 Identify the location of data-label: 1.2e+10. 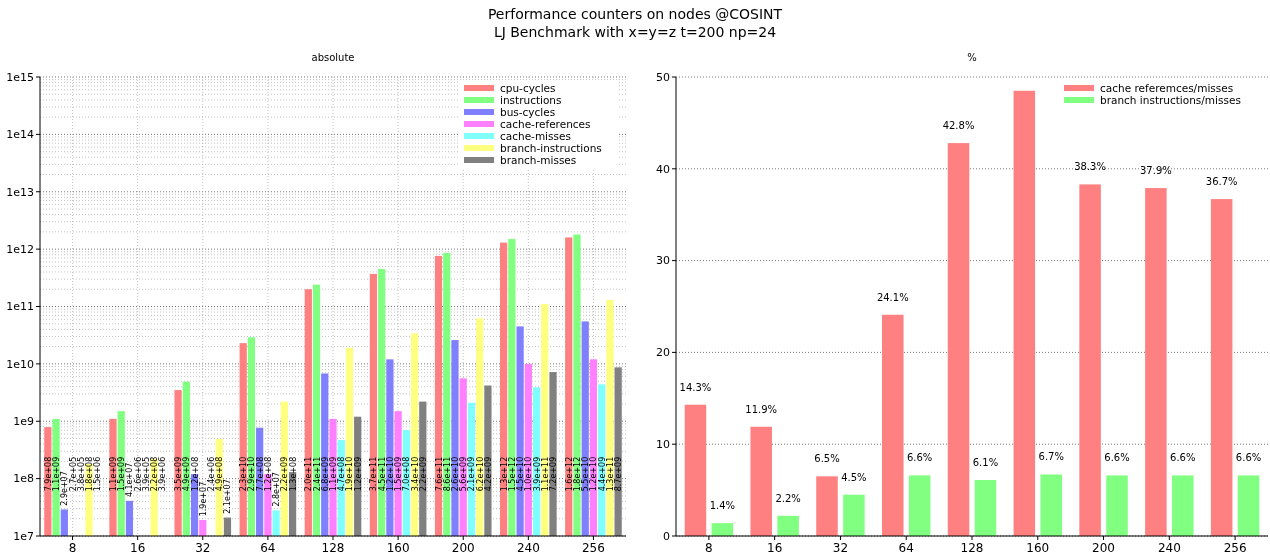
(594, 474).